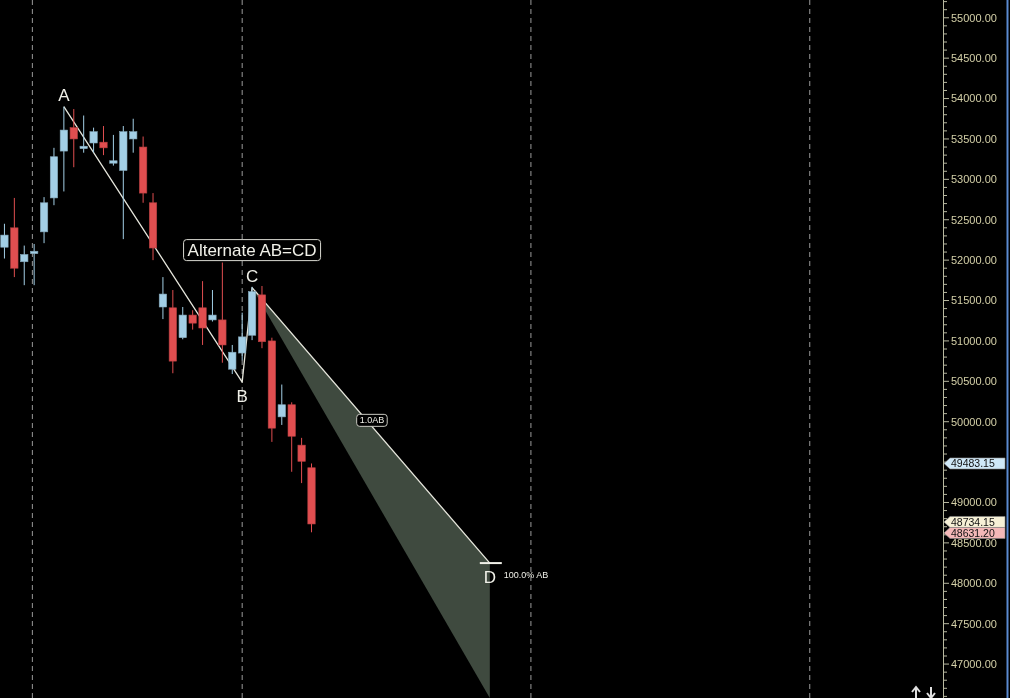 Image resolution: width=1010 pixels, height=698 pixels. What do you see at coordinates (974, 502) in the screenshot?
I see `y-tick-label: 49000.00` at bounding box center [974, 502].